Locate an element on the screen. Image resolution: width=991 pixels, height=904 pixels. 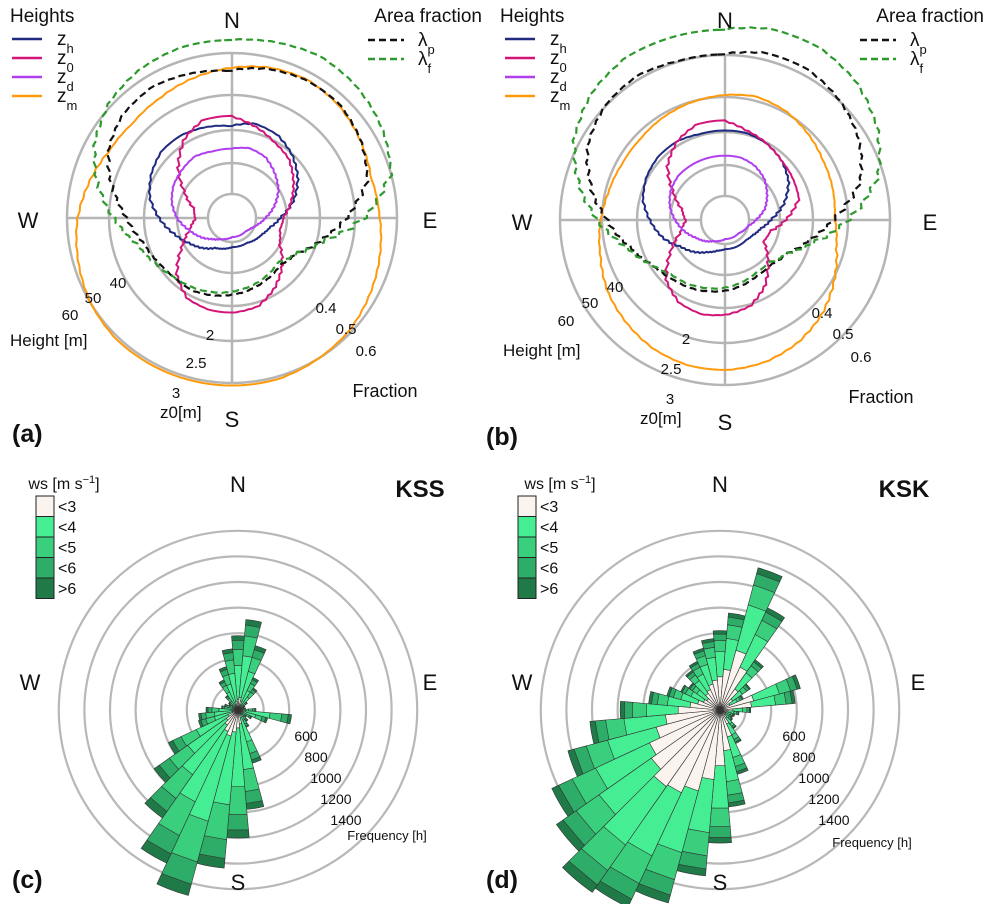
panel-c-legend: <3 <4 <5 <6 >6 is located at coordinates (55, 547).